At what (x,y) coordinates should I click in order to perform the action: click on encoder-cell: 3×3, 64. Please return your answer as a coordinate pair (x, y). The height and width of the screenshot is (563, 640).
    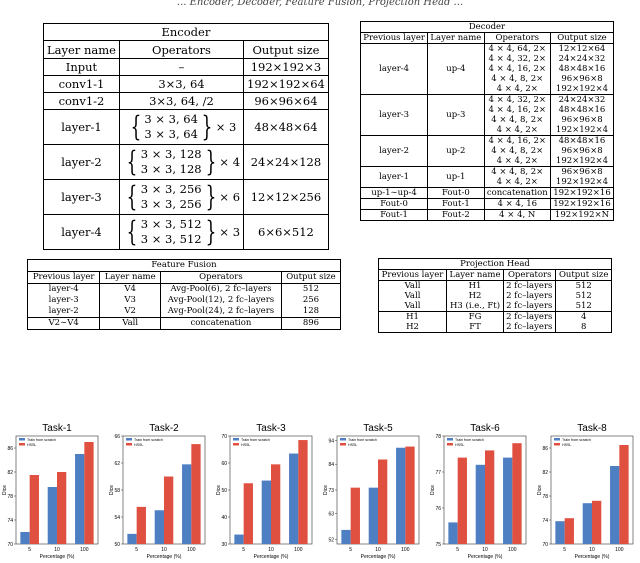
    Looking at the image, I should click on (181, 84).